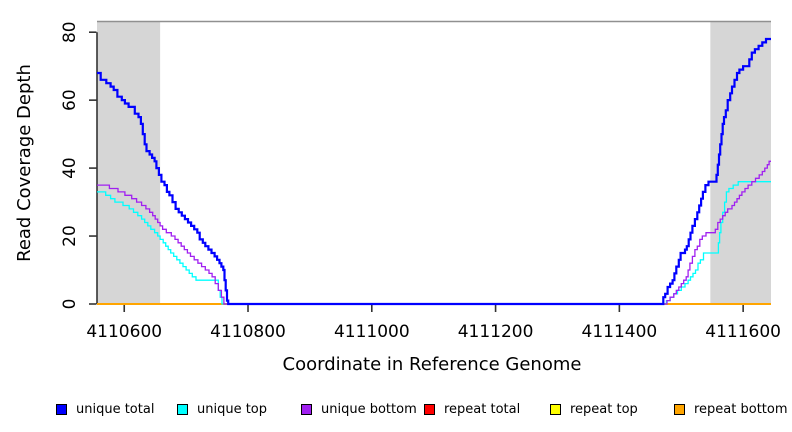  What do you see at coordinates (306, 409) in the screenshot?
I see `legend-swatch-unique-bottom` at bounding box center [306, 409].